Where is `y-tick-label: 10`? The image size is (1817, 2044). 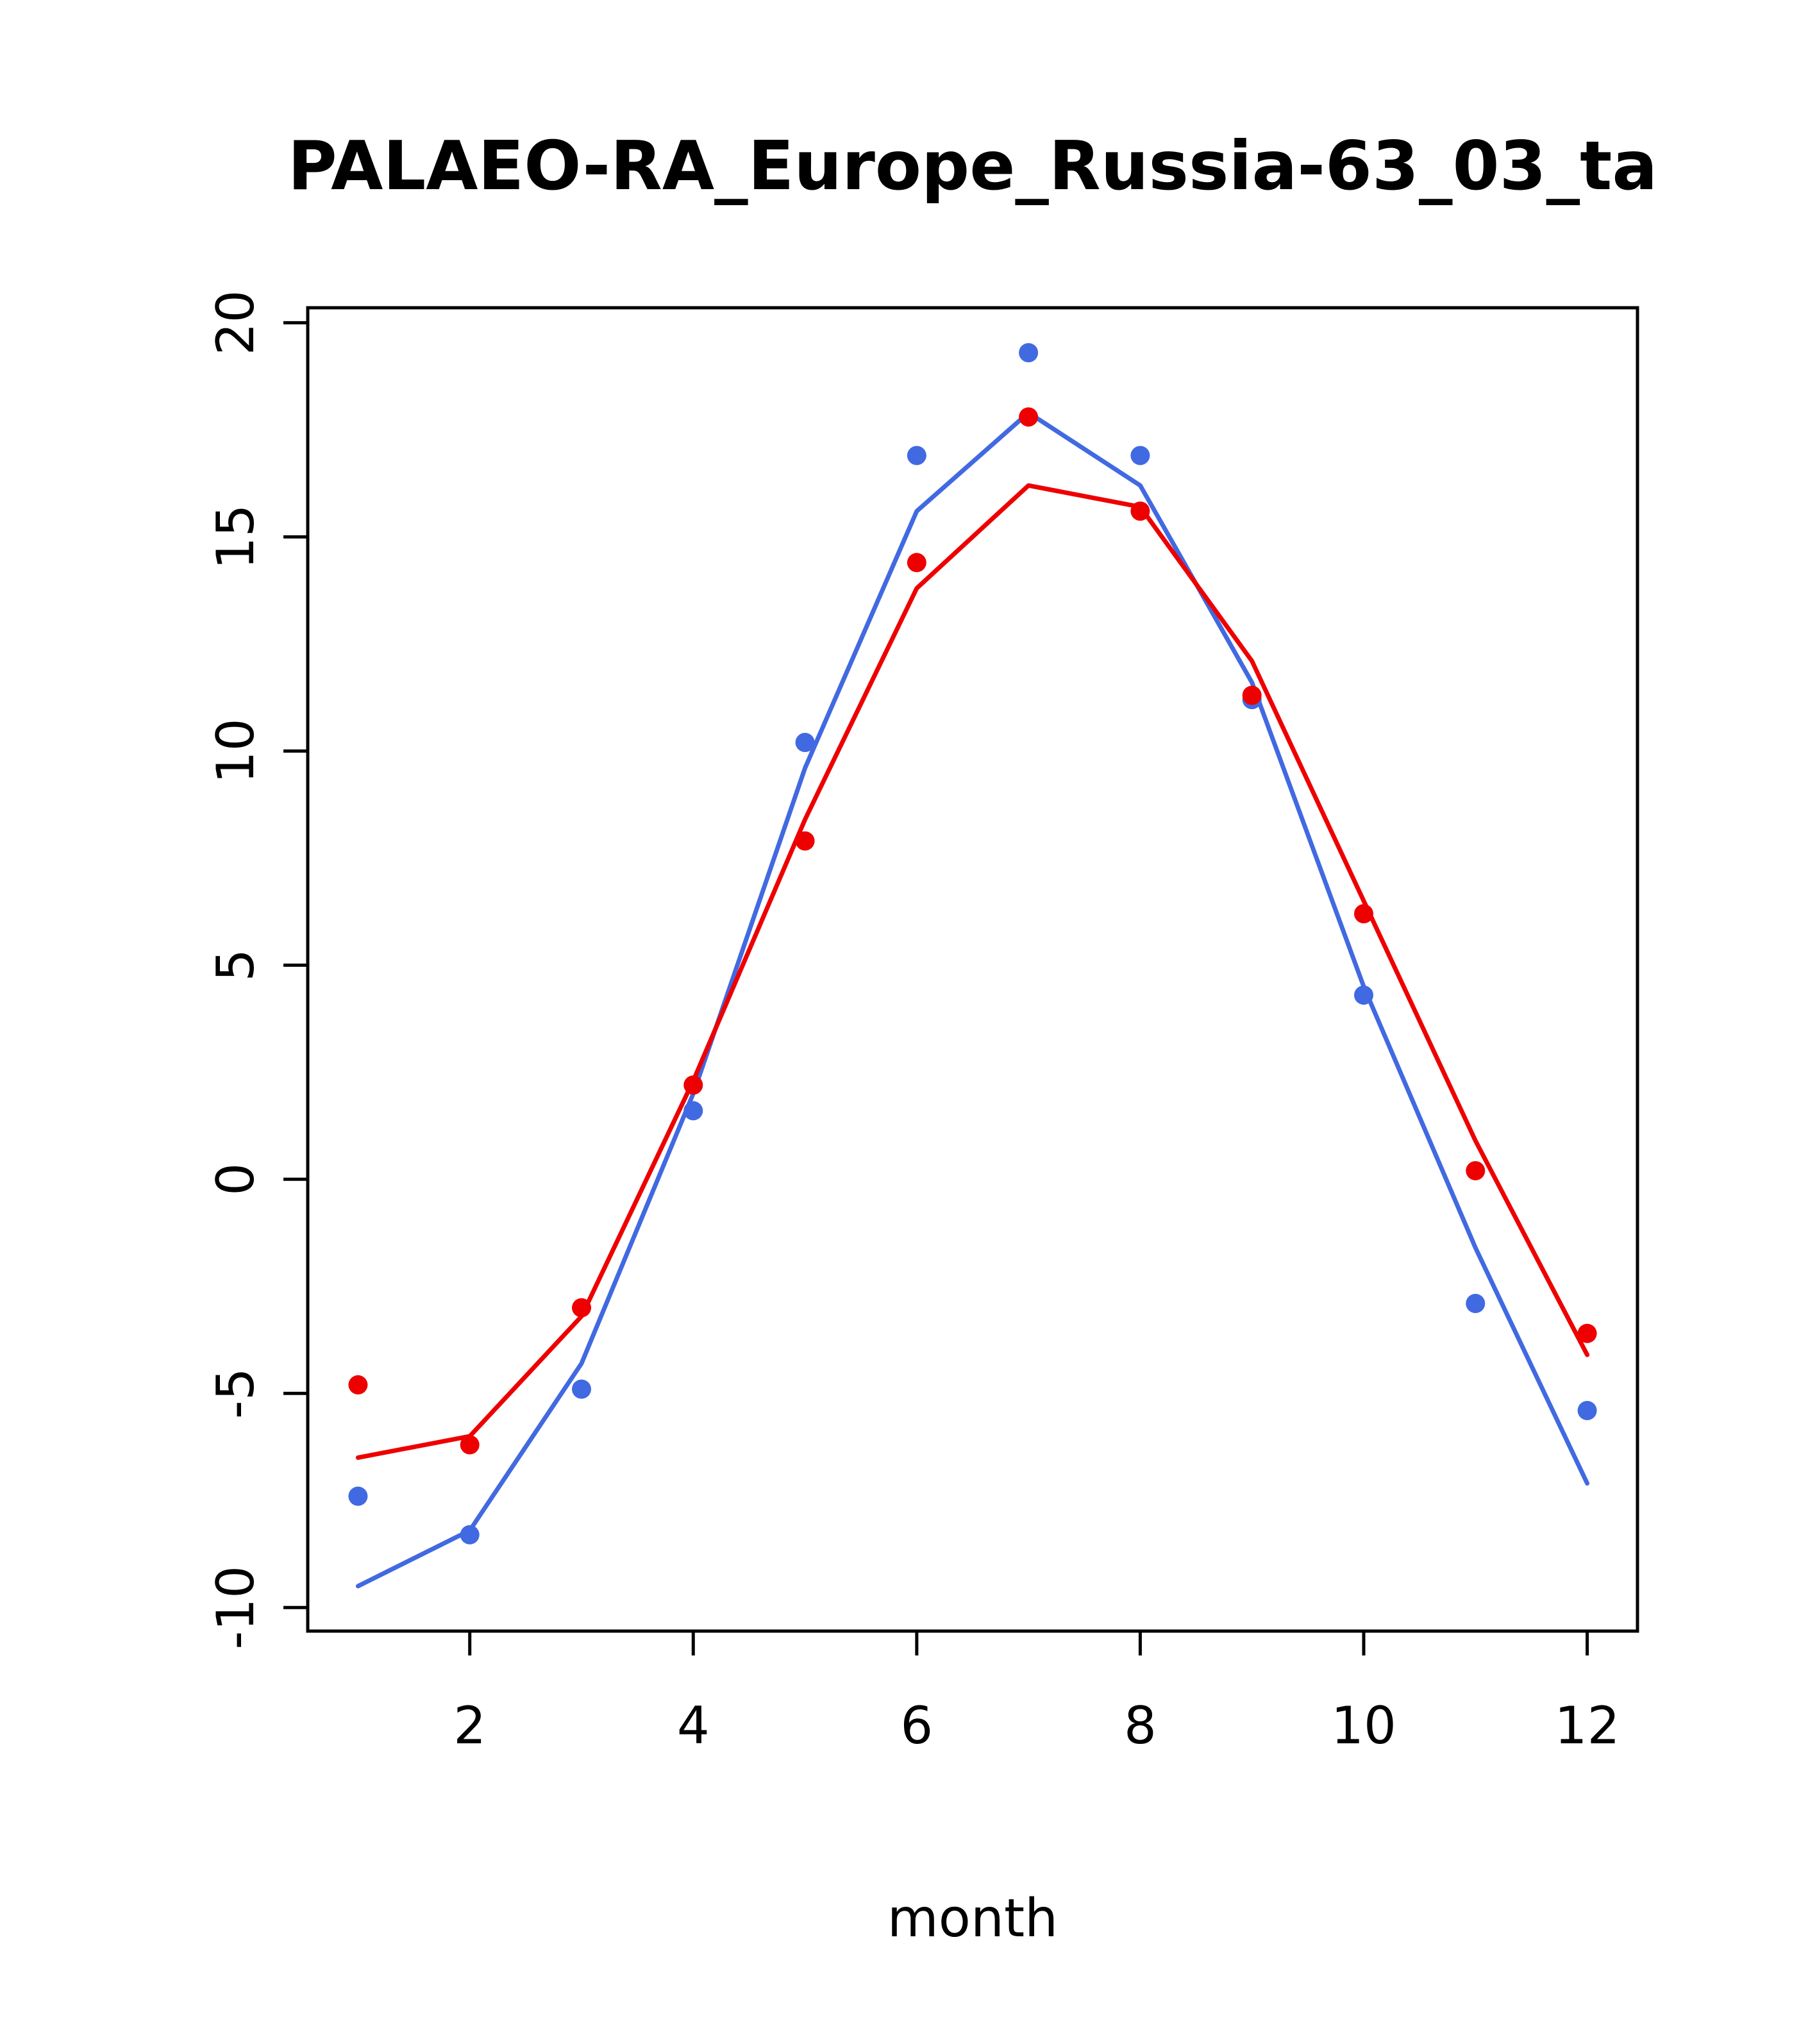
y-tick-label: 10 is located at coordinates (235, 750).